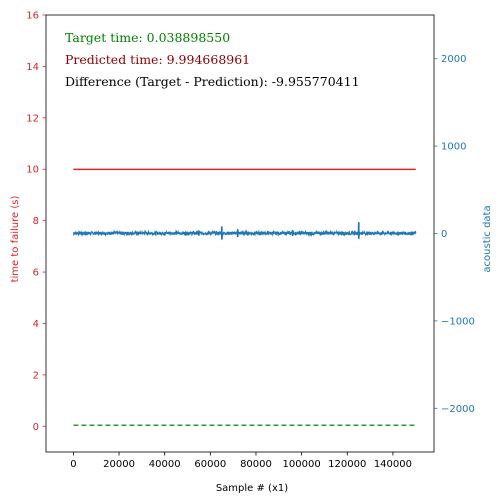  What do you see at coordinates (32, 118) in the screenshot?
I see `y-left-tick-label: 12` at bounding box center [32, 118].